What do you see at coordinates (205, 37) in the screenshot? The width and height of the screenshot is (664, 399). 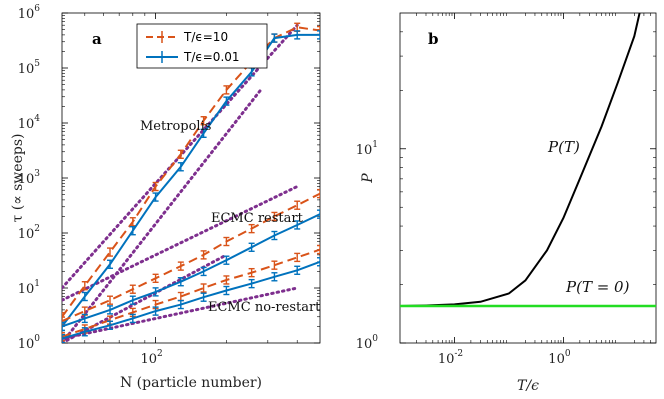 I see `legend-label-t10: T/ϵ=10` at bounding box center [205, 37].